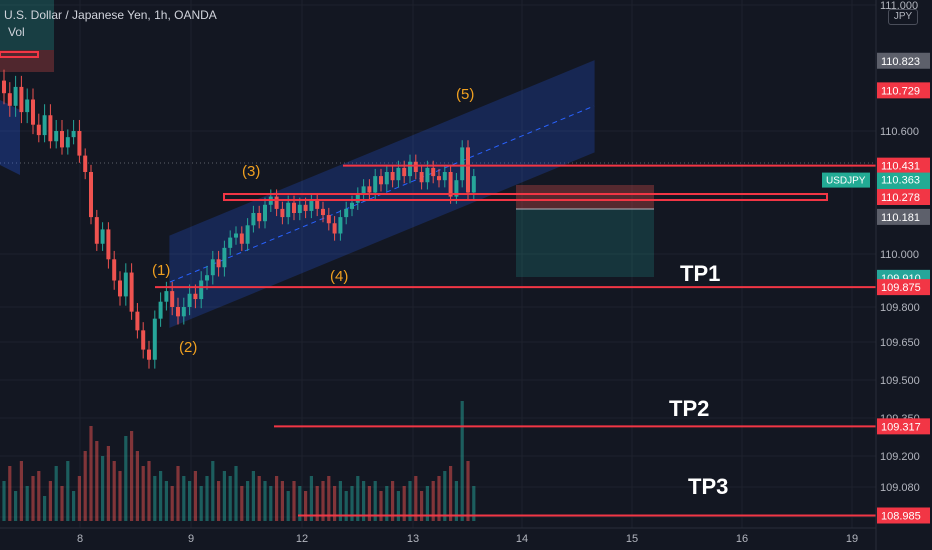 The height and width of the screenshot is (550, 932). What do you see at coordinates (438, 536) in the screenshot?
I see `time-axis: 8 9 12 13 14 15 16 19` at bounding box center [438, 536].